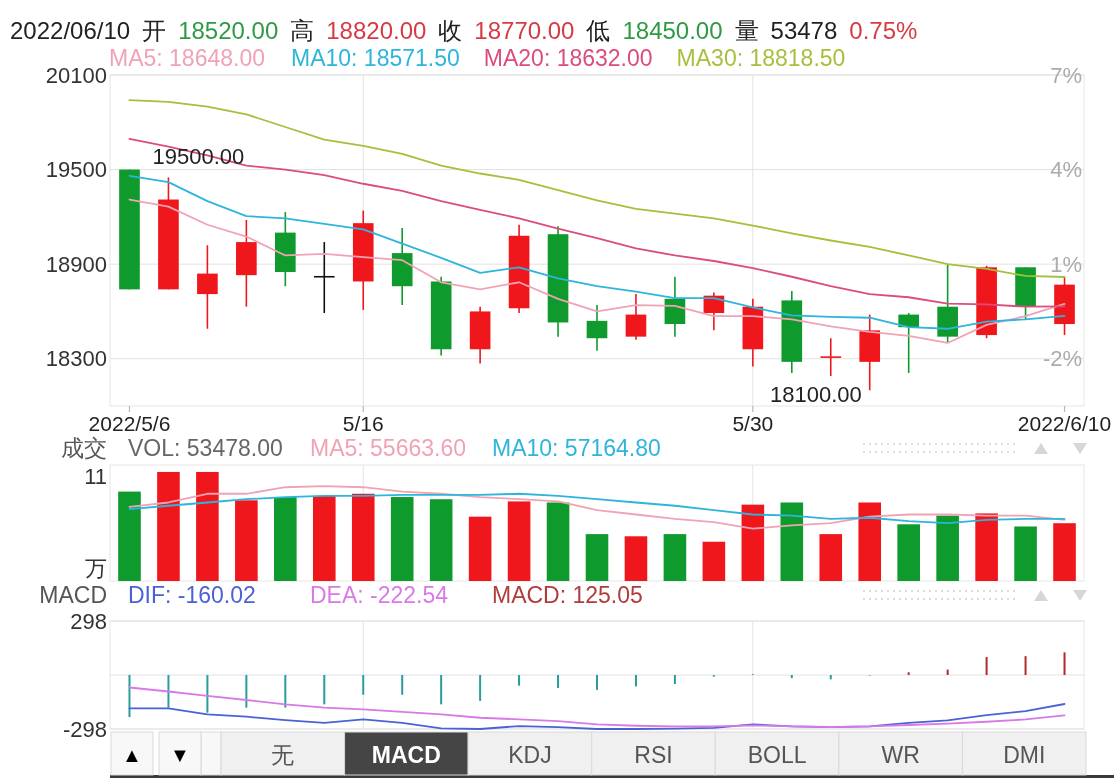 The image size is (1114, 778). What do you see at coordinates (84, 729) in the screenshot?
I see `y-tick-label: -298` at bounding box center [84, 729].